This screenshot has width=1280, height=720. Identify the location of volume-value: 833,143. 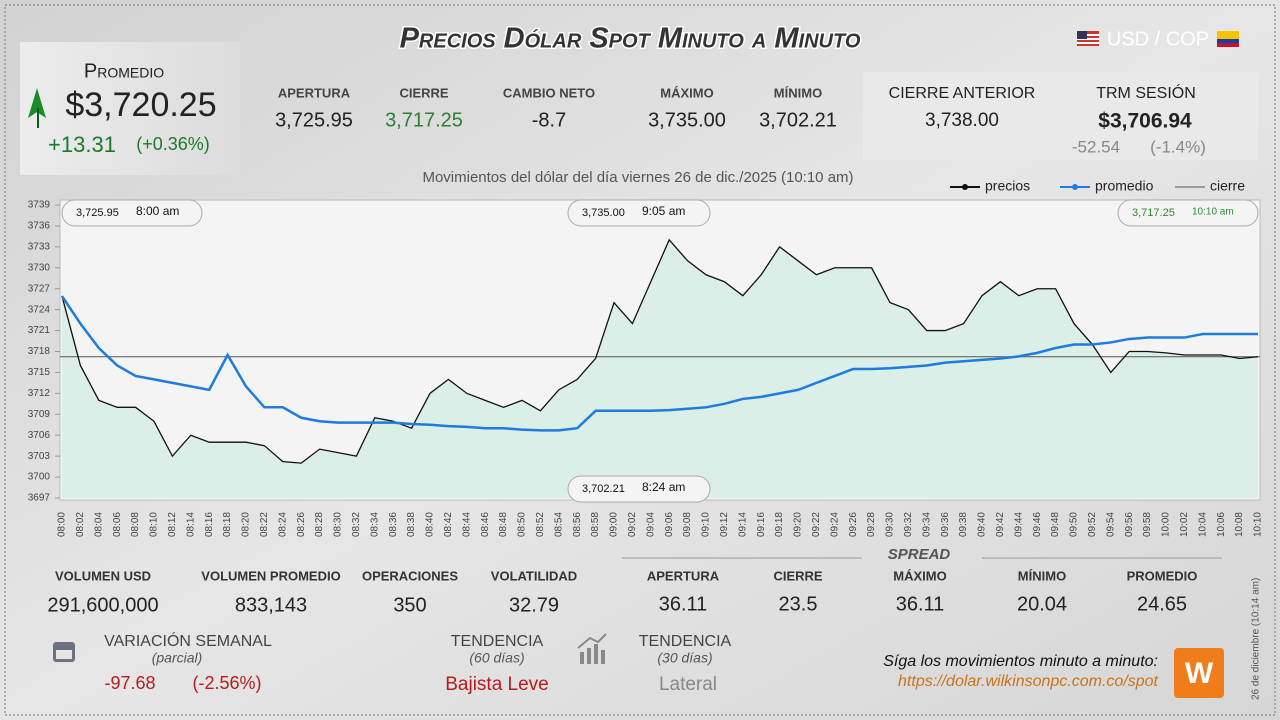
(271, 605).